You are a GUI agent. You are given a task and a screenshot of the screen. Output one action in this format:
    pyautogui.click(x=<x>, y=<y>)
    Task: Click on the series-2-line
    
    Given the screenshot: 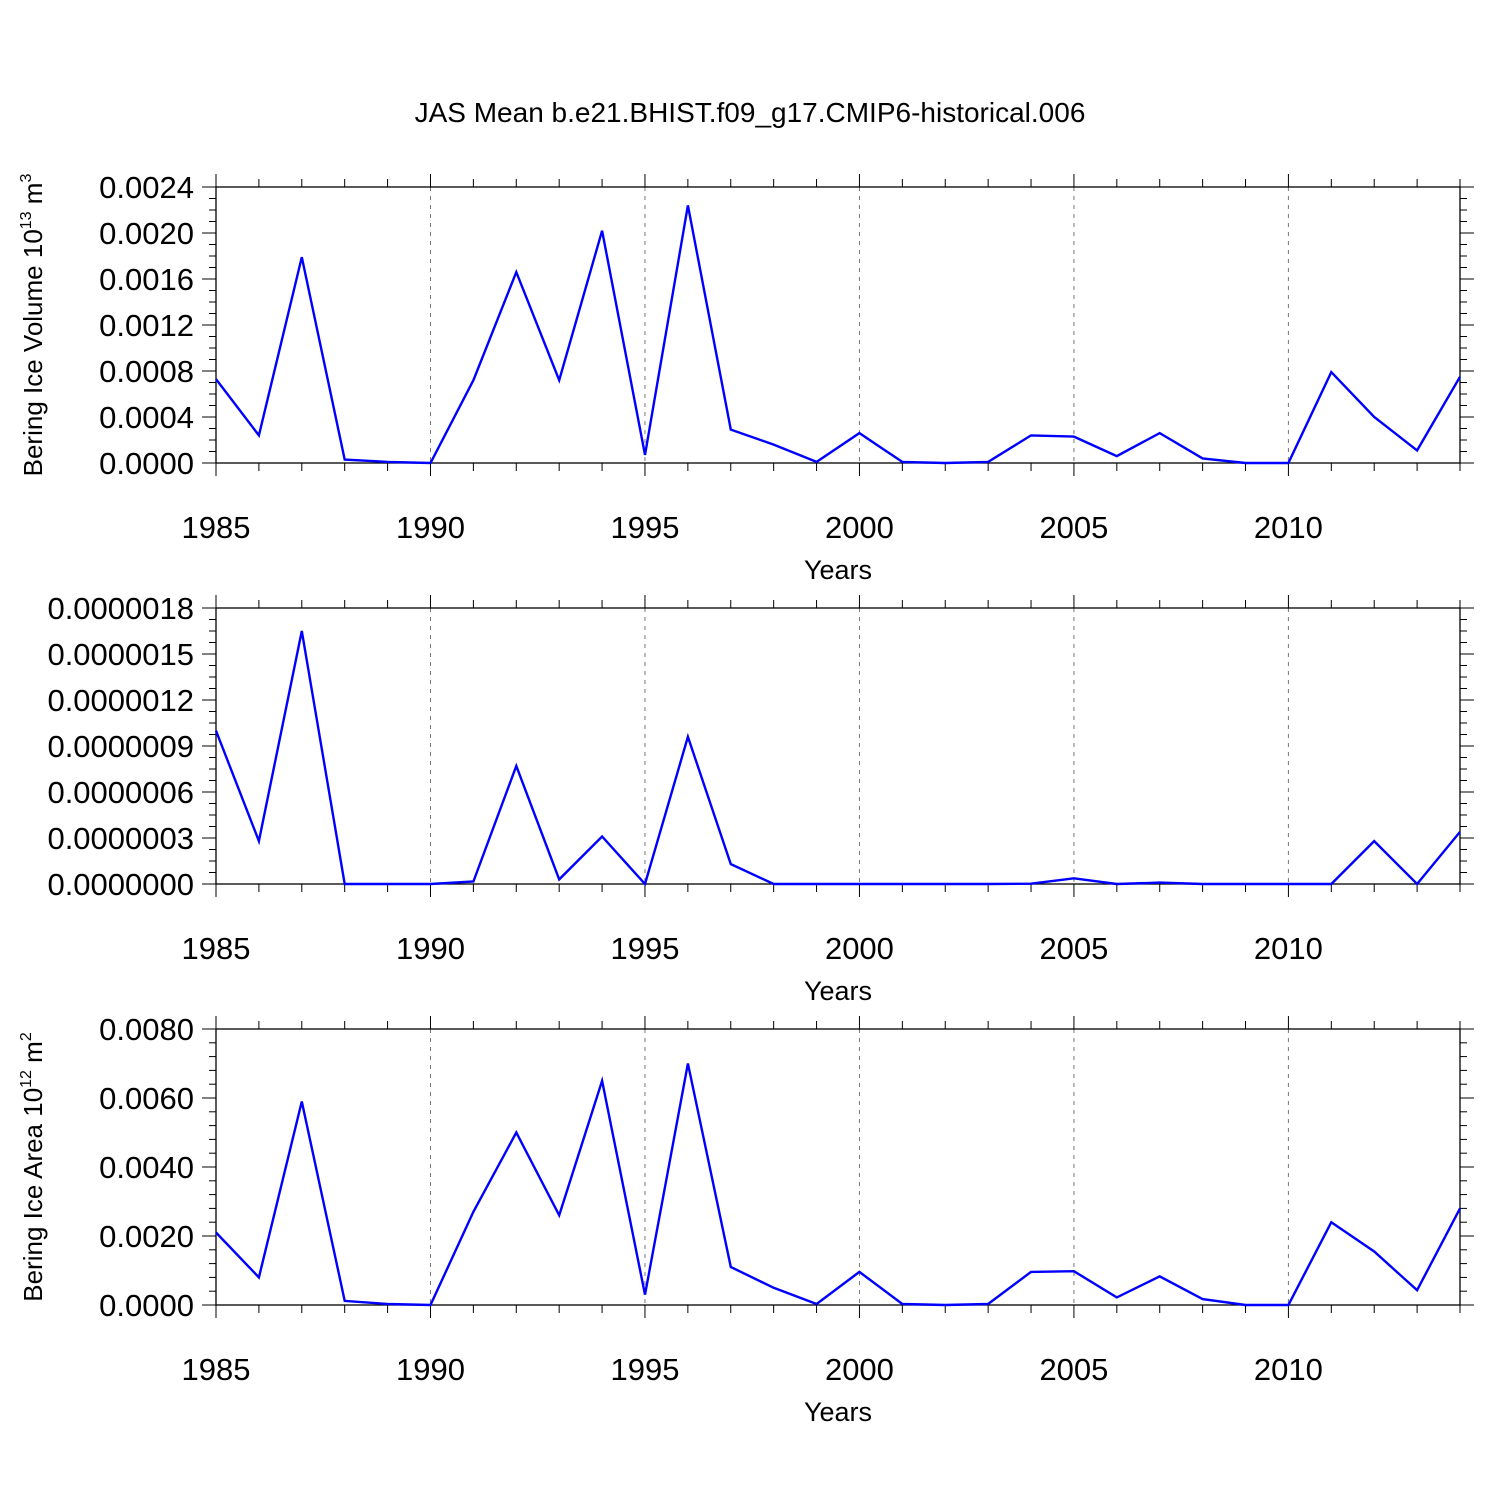 What is the action you would take?
    pyautogui.click(x=837, y=758)
    